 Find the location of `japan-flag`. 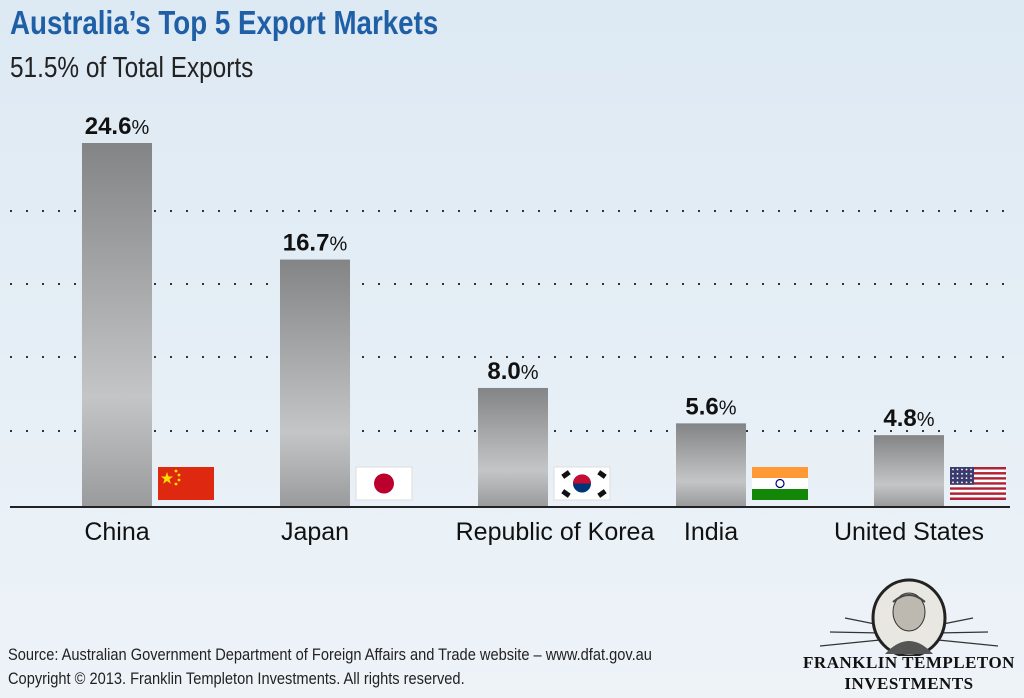

japan-flag is located at coordinates (384, 483).